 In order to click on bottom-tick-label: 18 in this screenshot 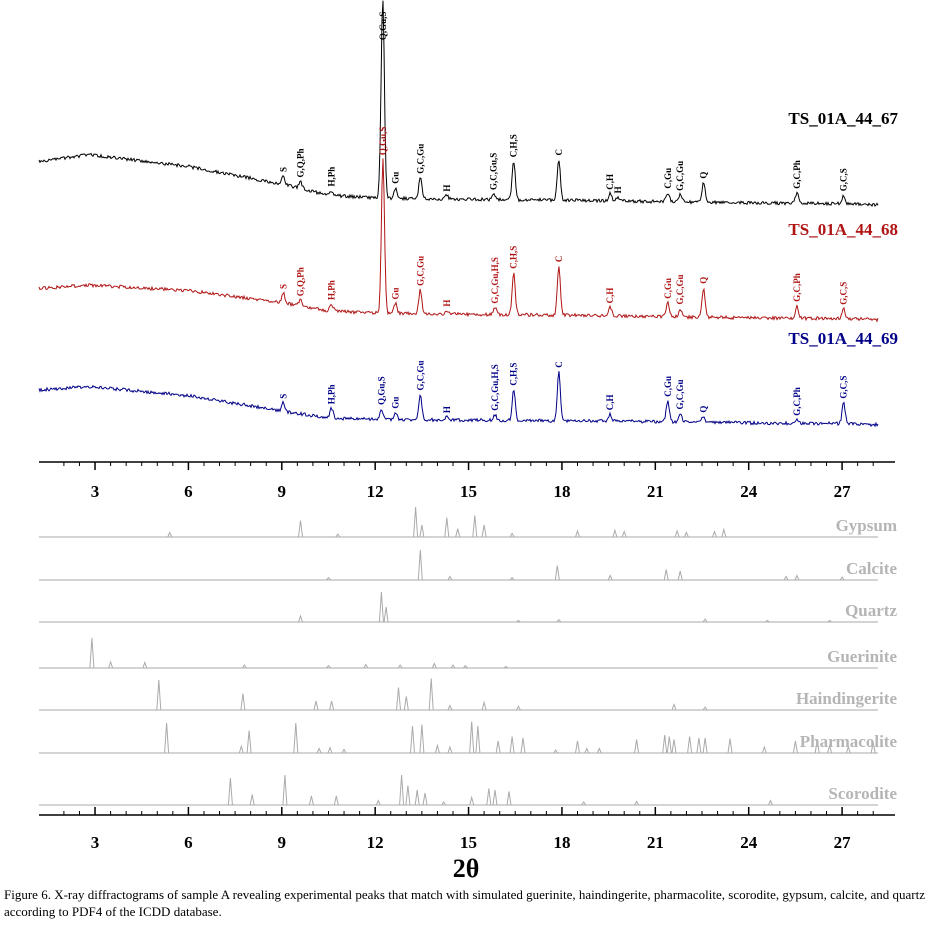, I will do `click(561, 842)`.